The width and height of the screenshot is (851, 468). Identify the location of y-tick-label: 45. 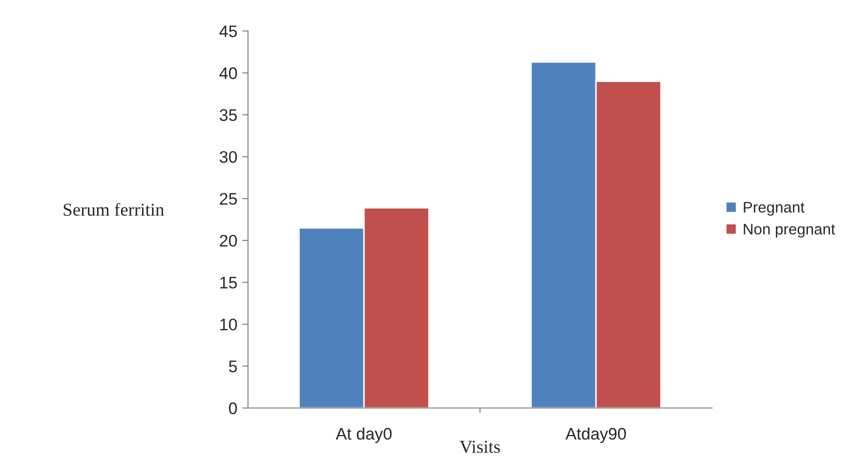
(228, 32).